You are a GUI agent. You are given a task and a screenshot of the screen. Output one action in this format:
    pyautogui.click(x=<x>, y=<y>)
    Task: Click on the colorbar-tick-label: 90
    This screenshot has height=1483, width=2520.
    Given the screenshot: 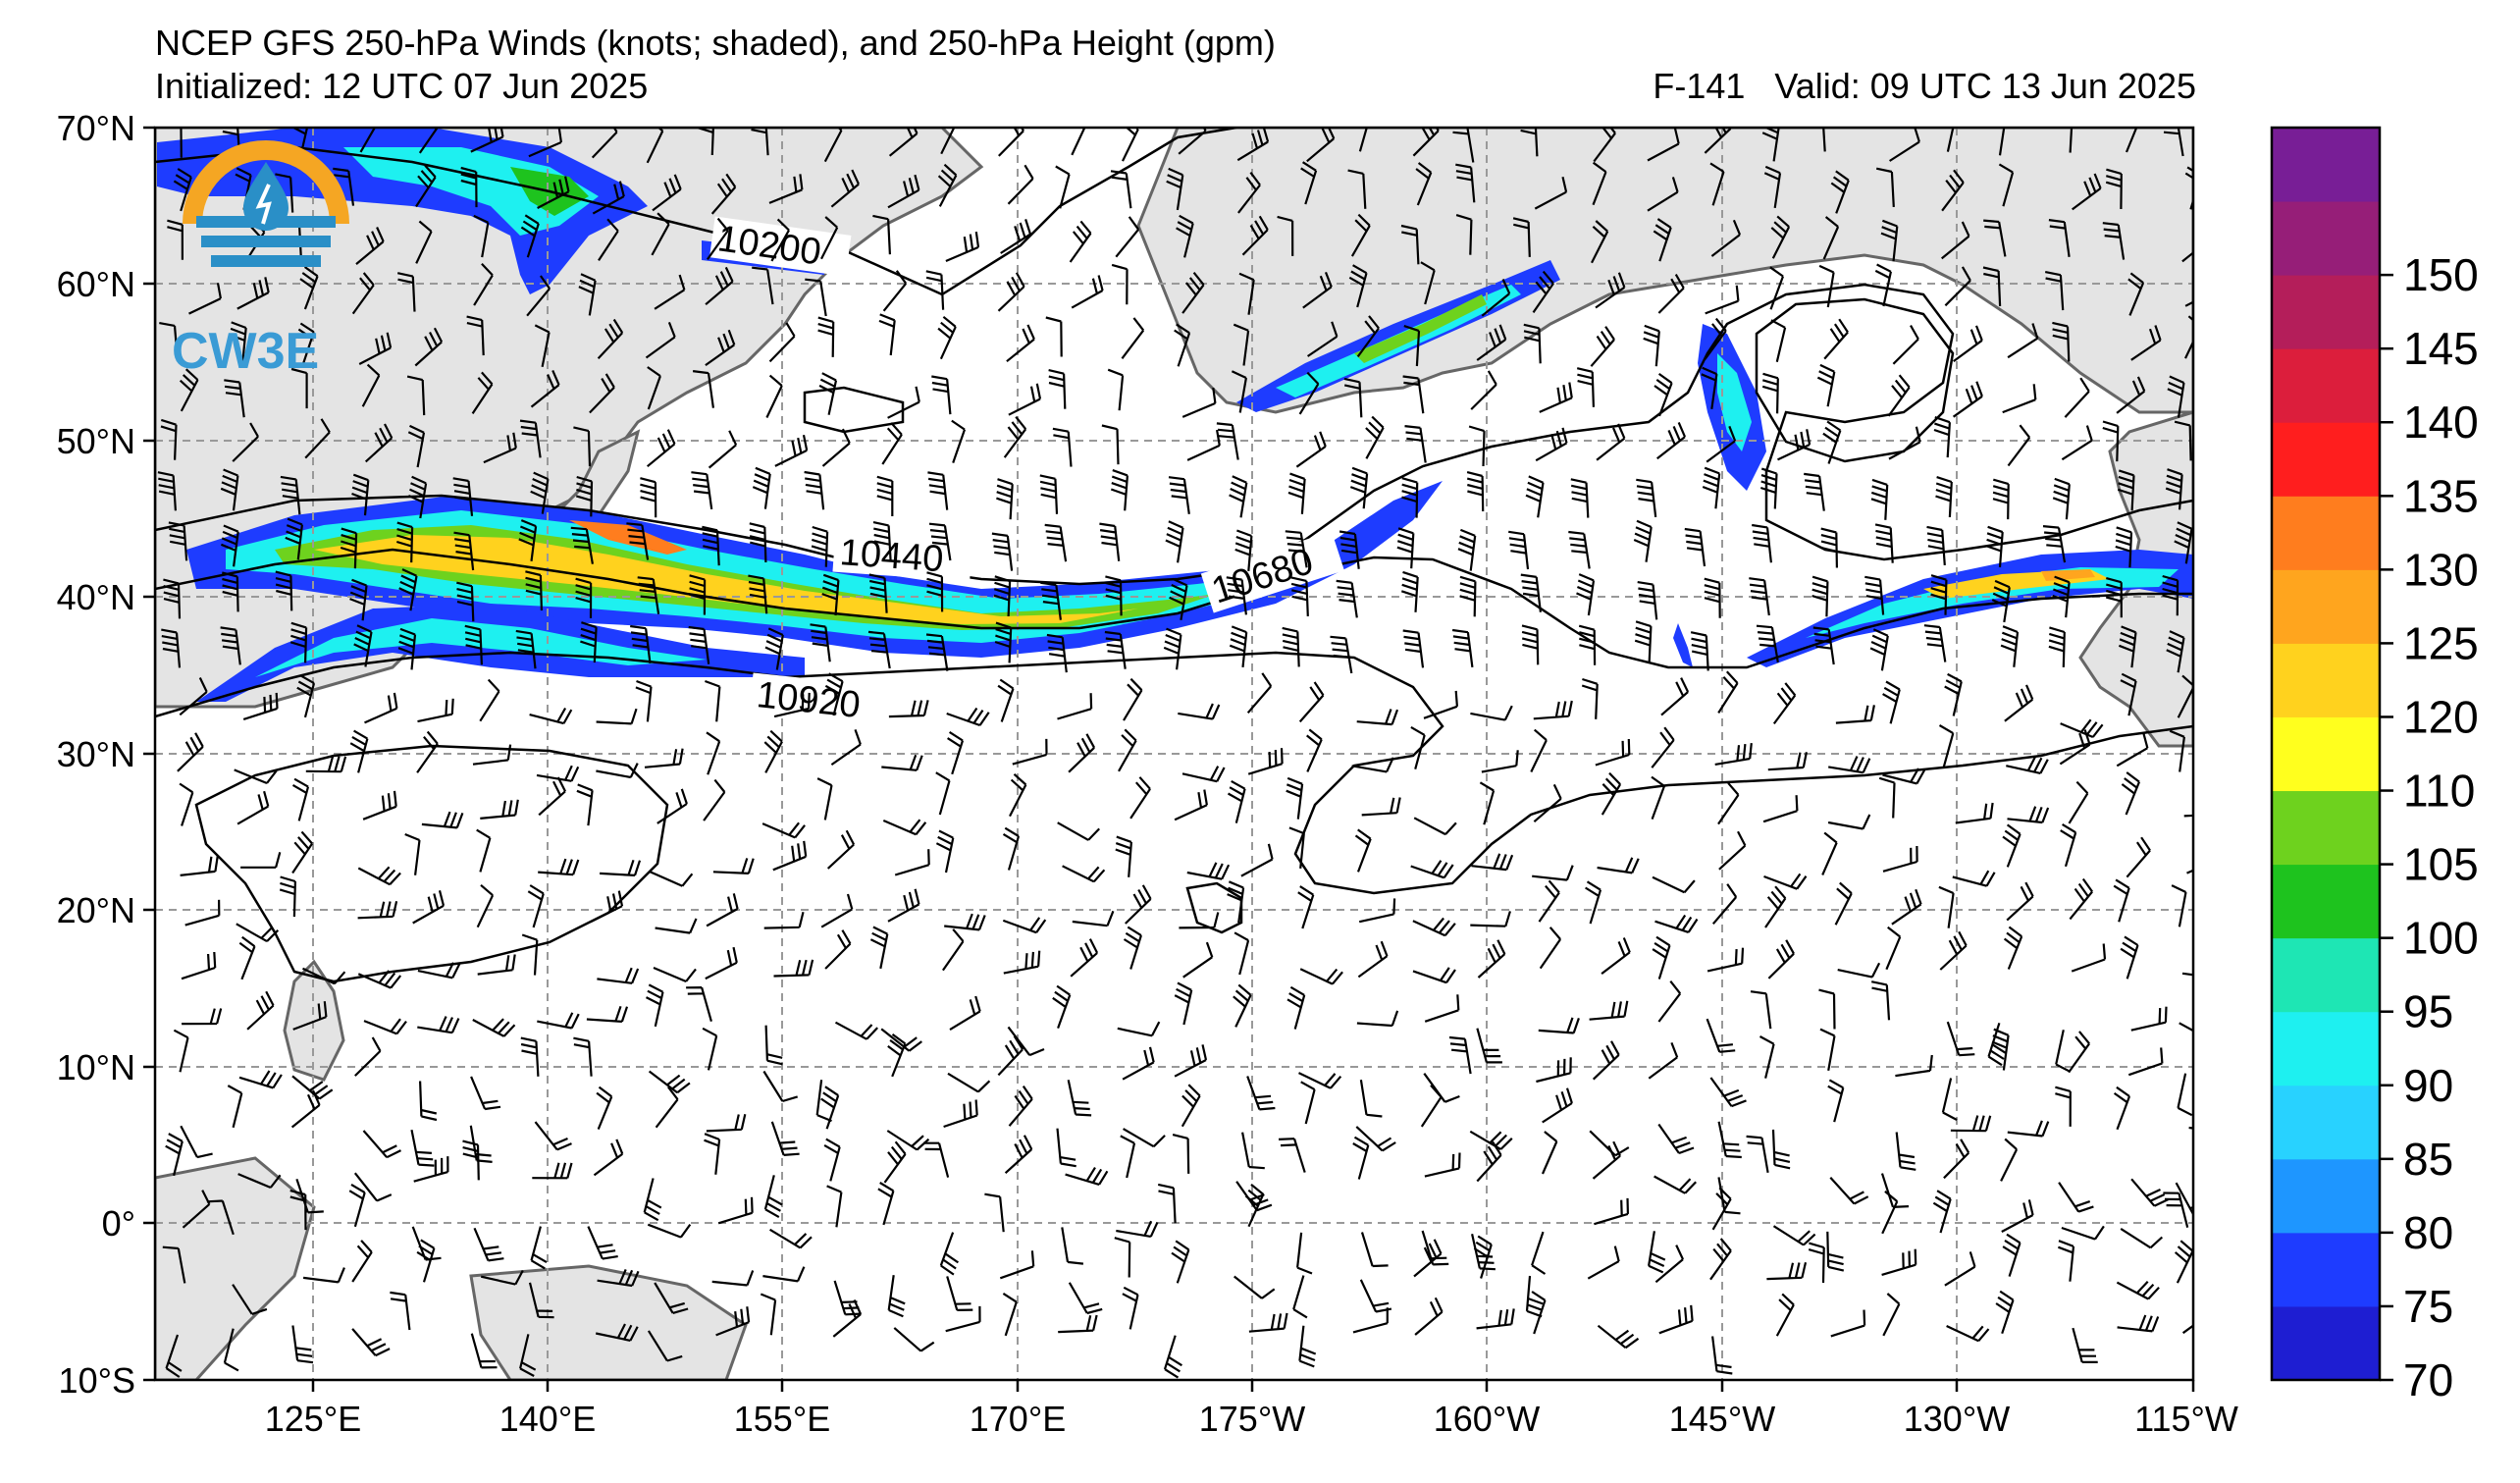 What is the action you would take?
    pyautogui.click(x=2428, y=1086)
    